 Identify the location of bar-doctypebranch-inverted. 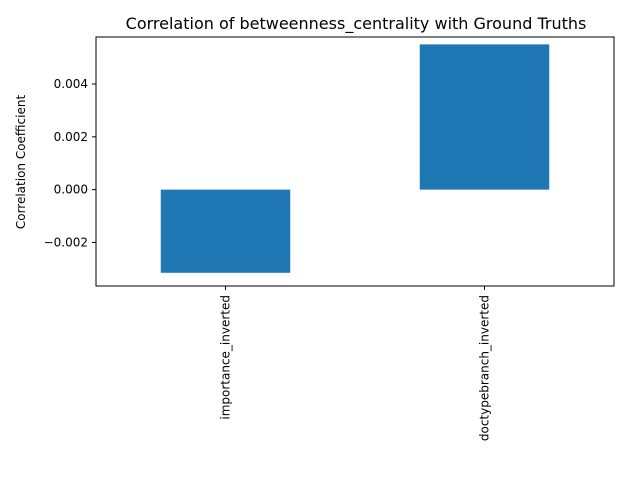
(484, 117).